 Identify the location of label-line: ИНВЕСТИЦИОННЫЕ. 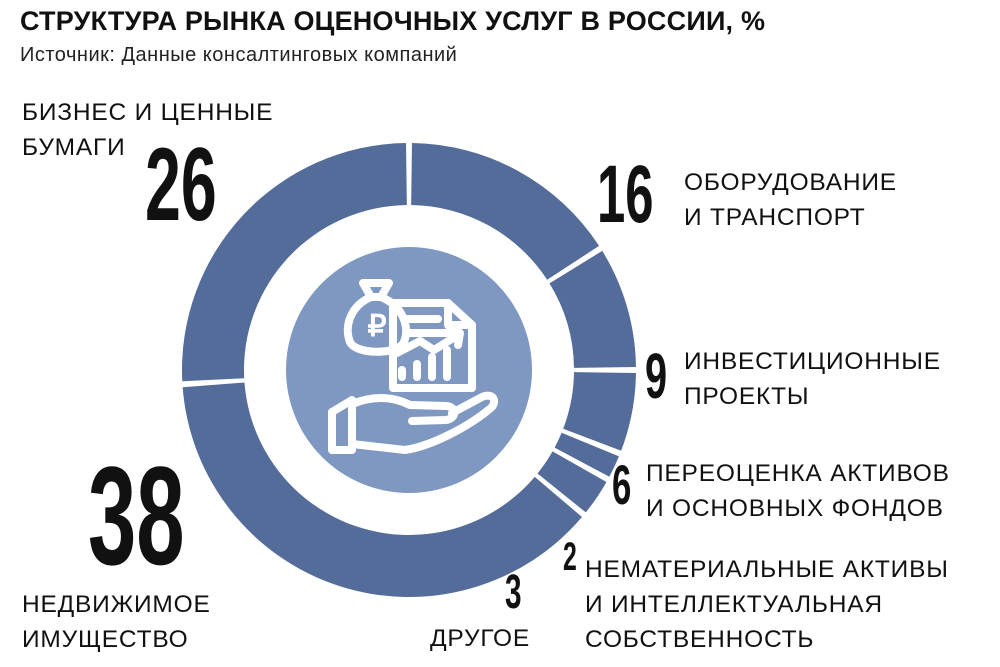
(812, 361).